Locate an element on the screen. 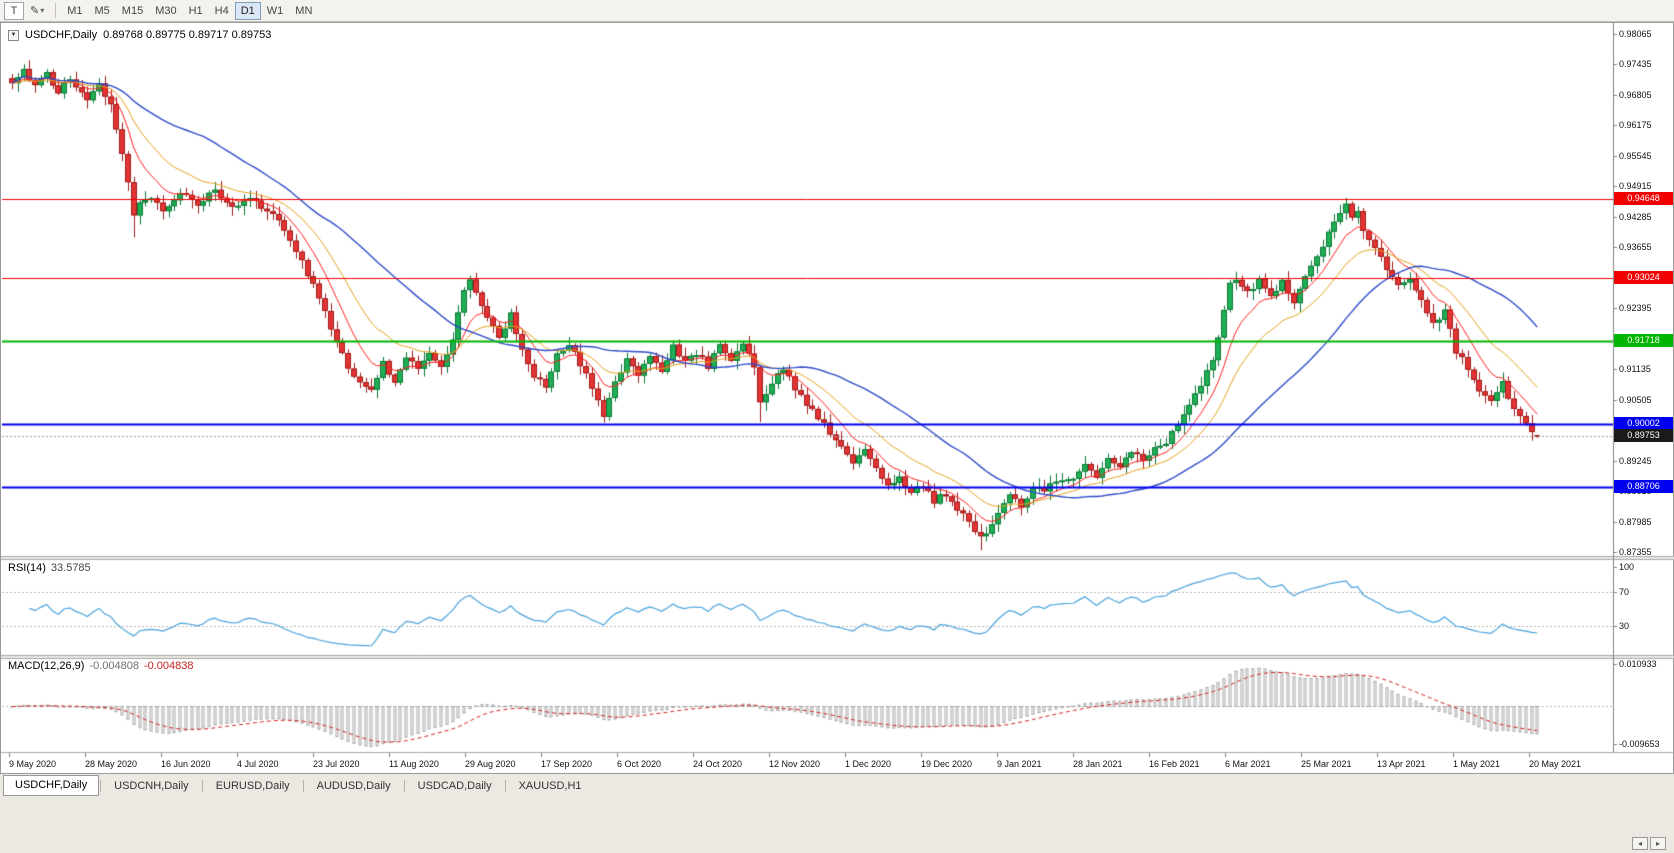  tab-eurusd-daily: EURUSD,Daily is located at coordinates (252, 786).